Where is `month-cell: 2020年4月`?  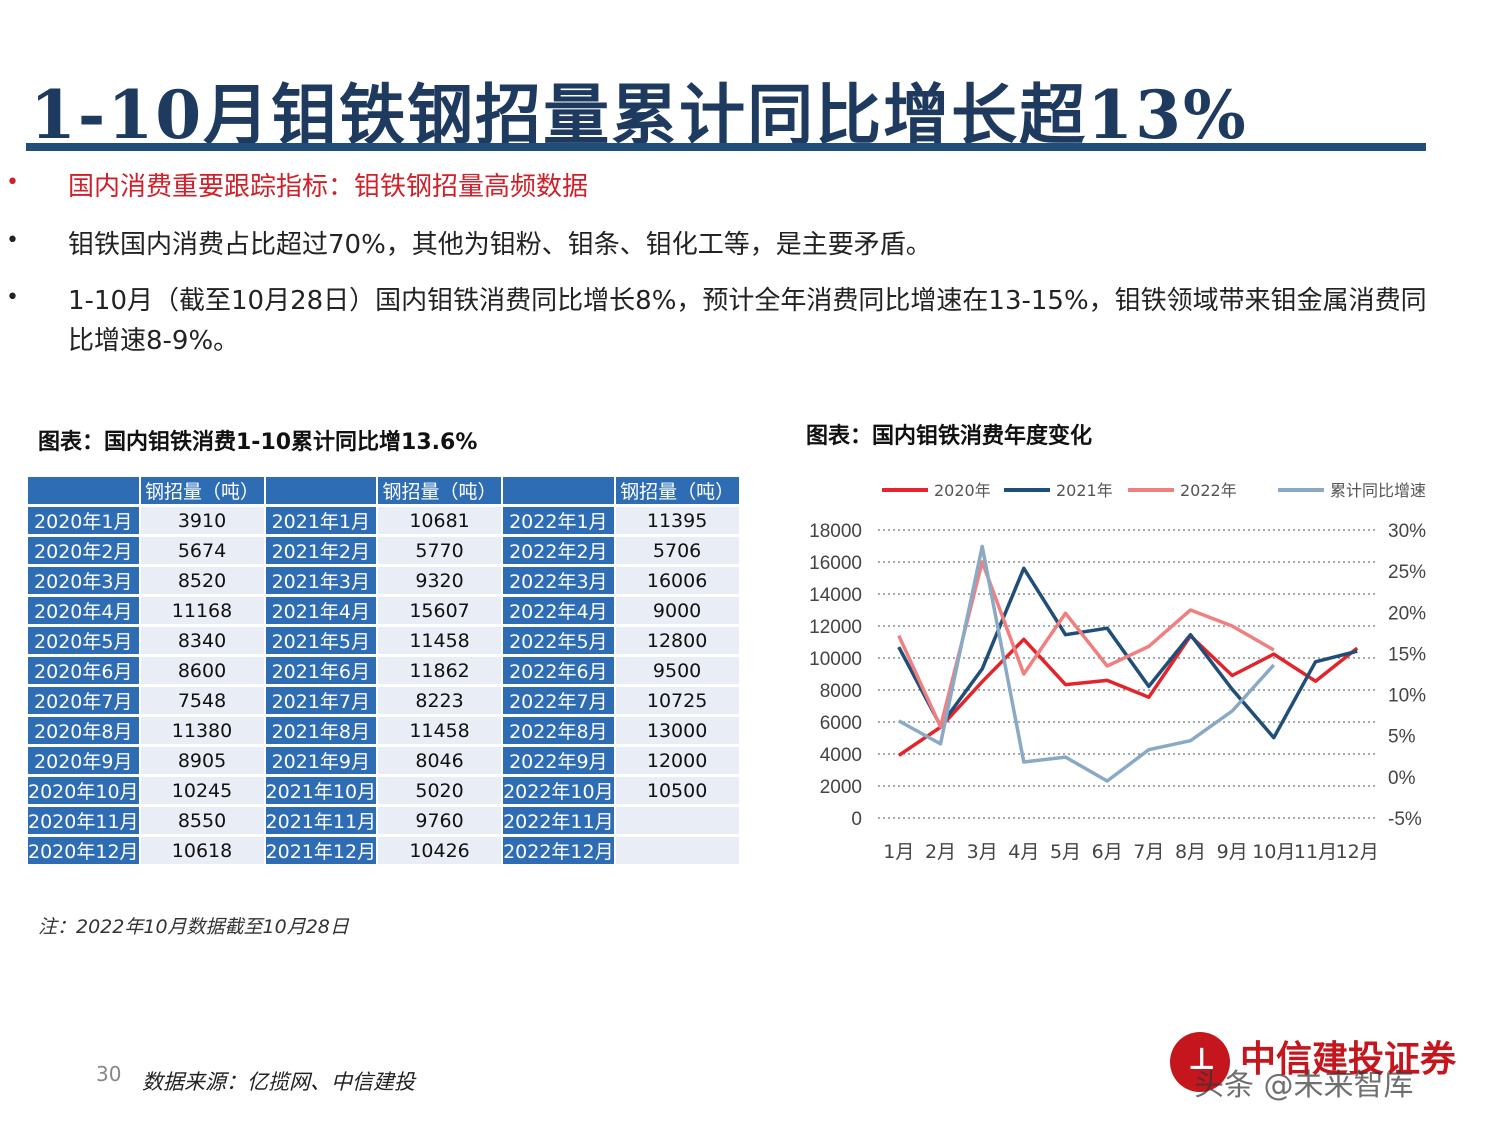 month-cell: 2020年4月 is located at coordinates (83, 610).